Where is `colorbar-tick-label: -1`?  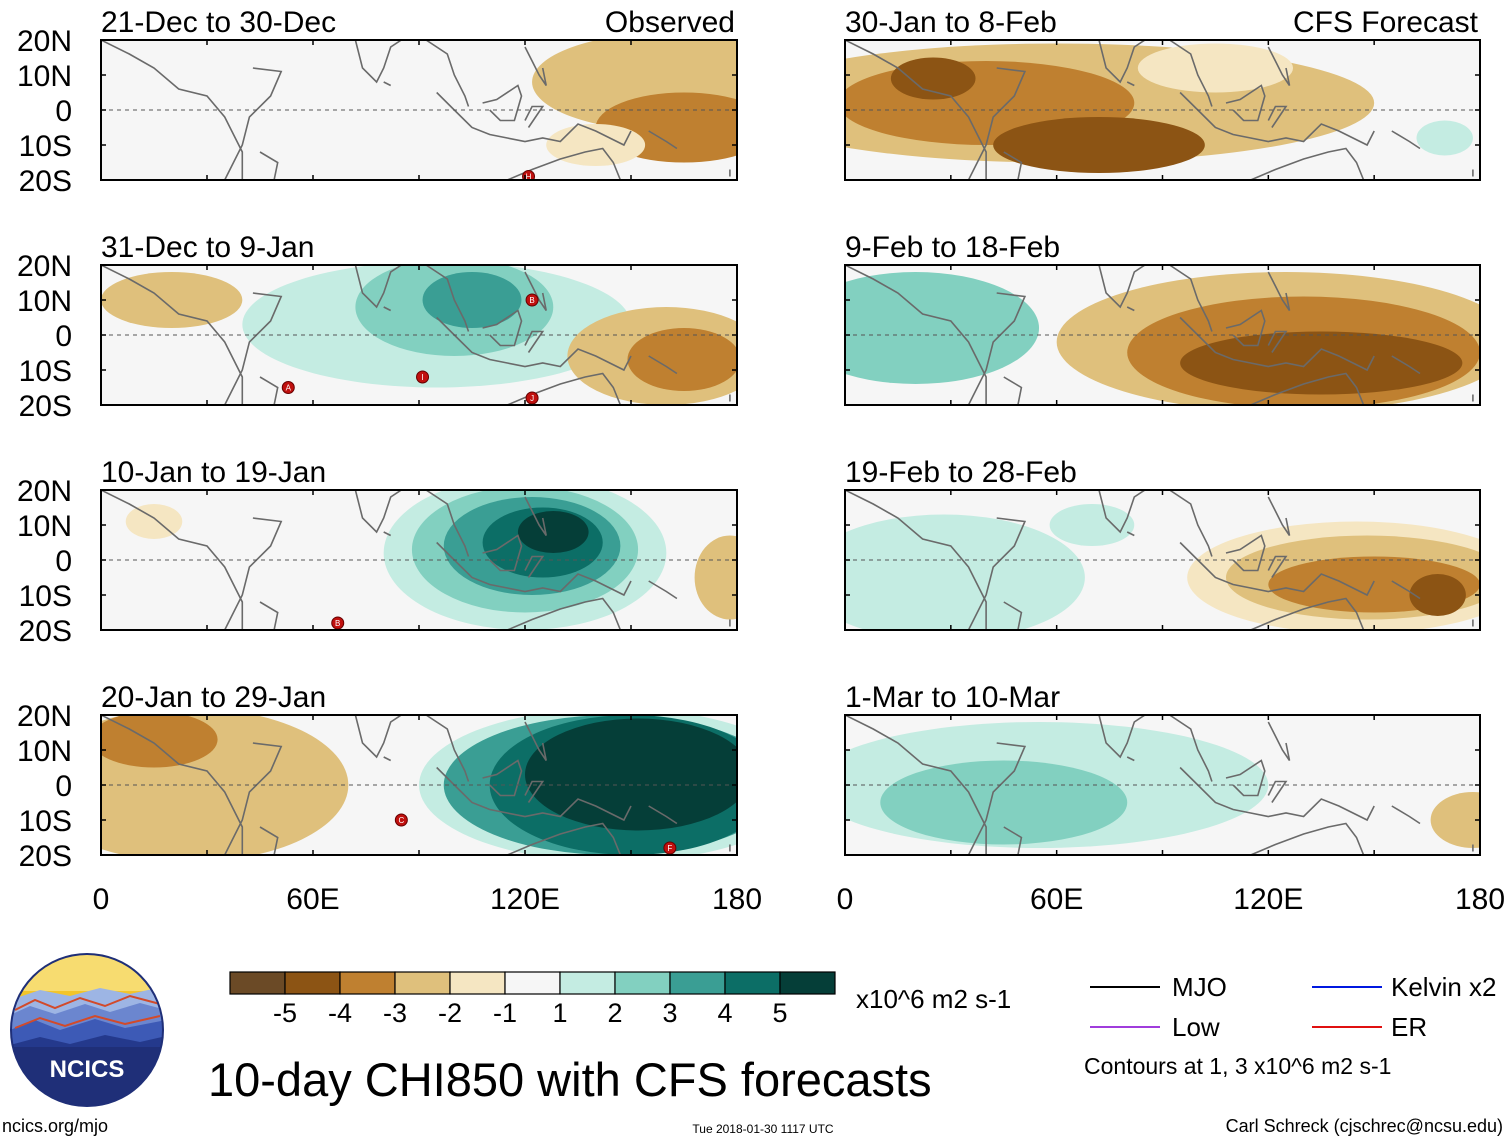 colorbar-tick-label: -1 is located at coordinates (505, 1013).